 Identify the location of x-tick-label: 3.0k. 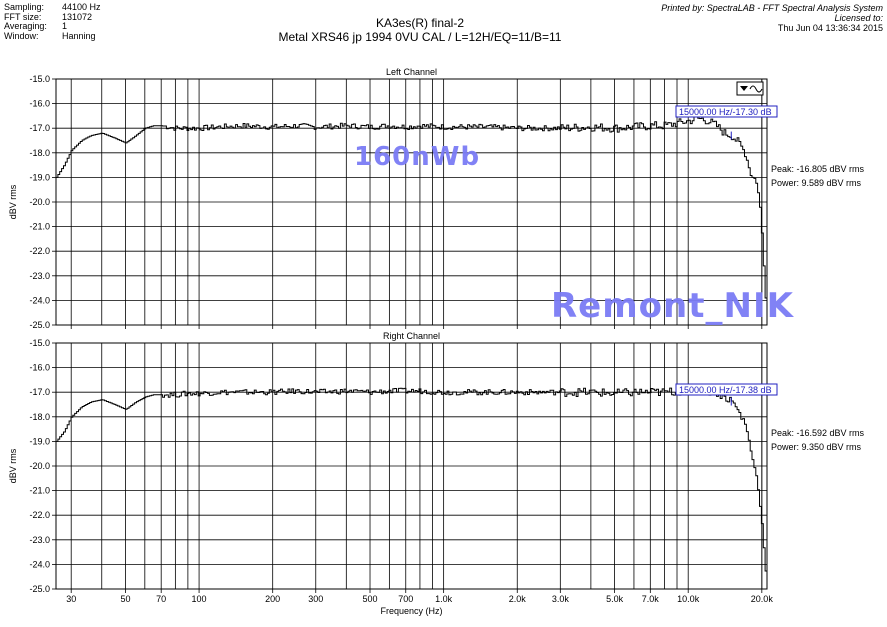
(561, 599).